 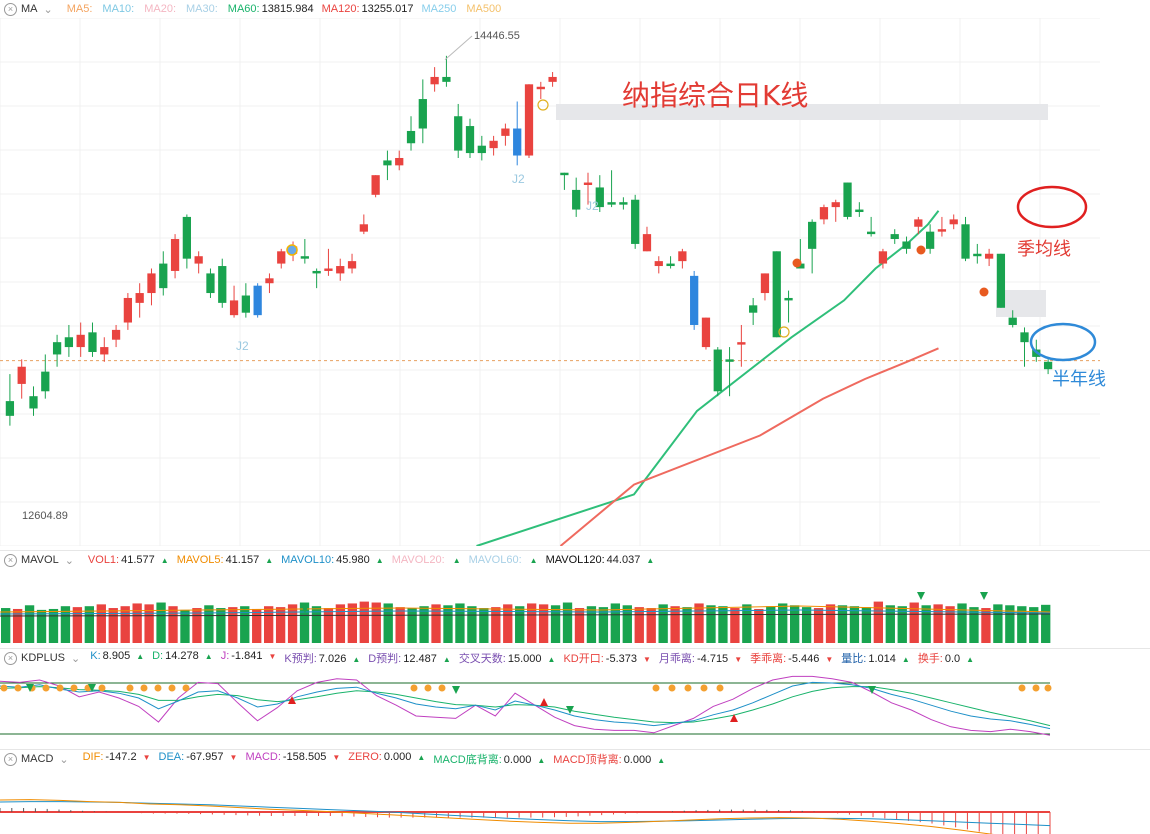 I want to click on legend-value: 12.487, so click(x=420, y=659).